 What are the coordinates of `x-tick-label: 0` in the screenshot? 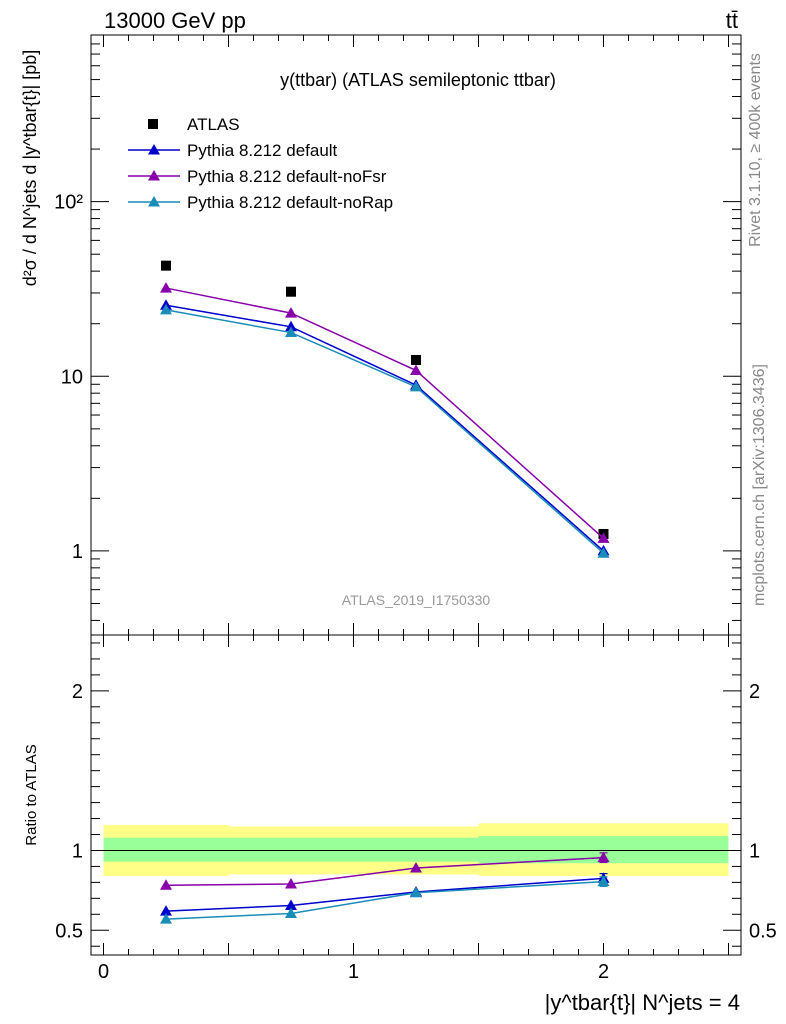 It's located at (103, 972).